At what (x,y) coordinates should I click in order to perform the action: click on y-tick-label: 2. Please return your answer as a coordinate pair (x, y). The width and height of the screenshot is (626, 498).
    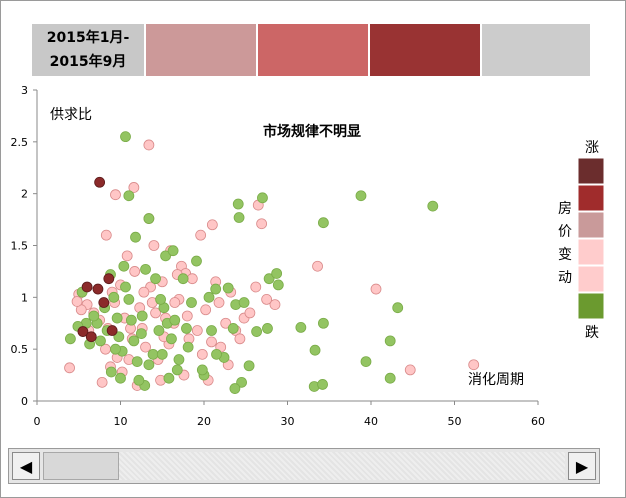
    Looking at the image, I should click on (24, 194).